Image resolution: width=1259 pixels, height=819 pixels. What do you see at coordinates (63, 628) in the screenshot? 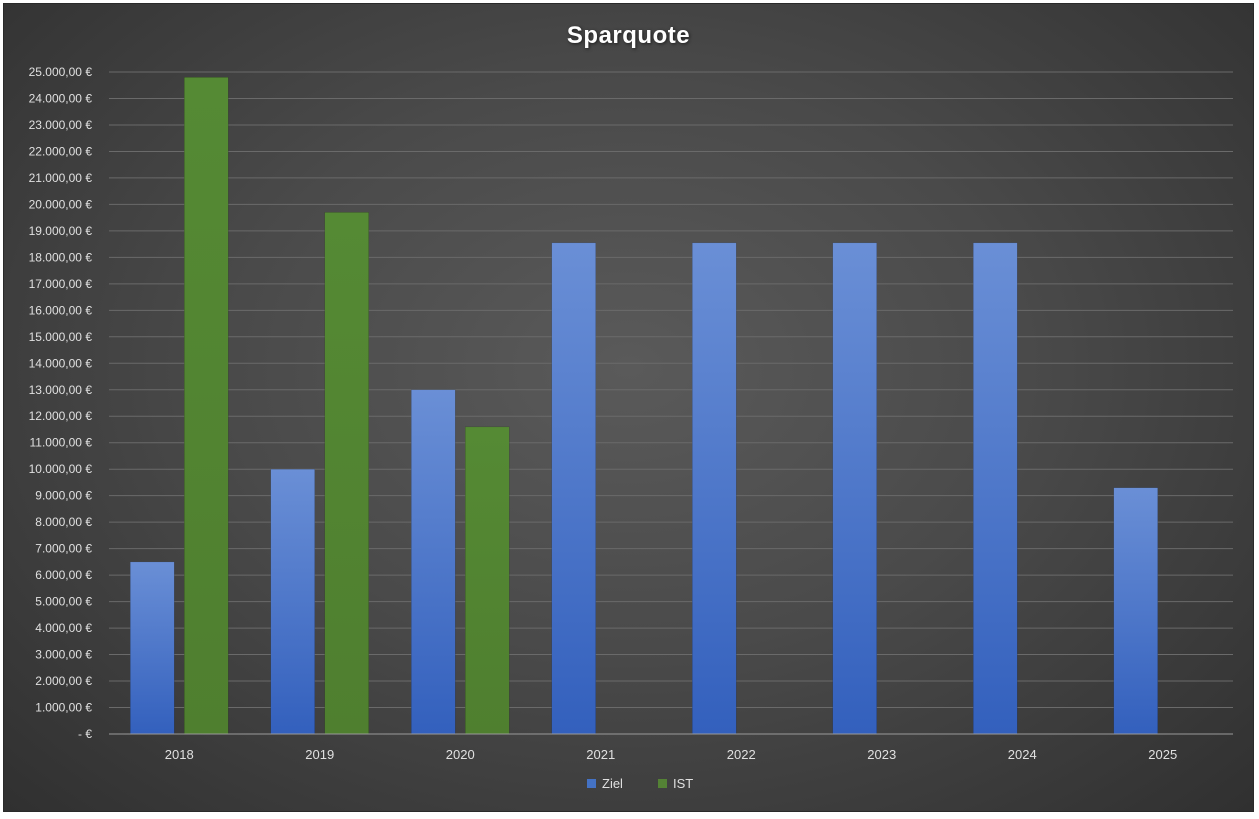
I see `y-tick-label: 4.000,00 €` at bounding box center [63, 628].